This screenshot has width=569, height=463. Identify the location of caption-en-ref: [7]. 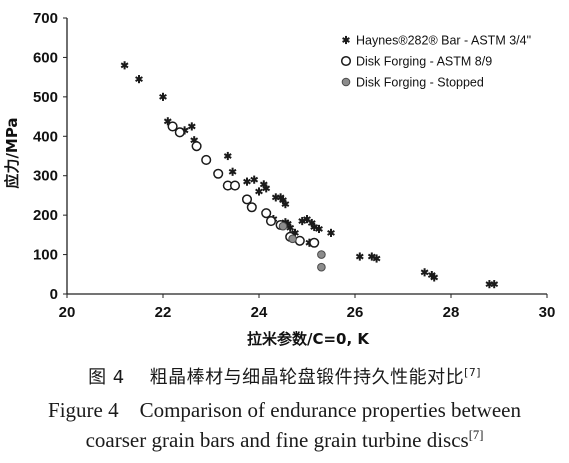
(476, 435).